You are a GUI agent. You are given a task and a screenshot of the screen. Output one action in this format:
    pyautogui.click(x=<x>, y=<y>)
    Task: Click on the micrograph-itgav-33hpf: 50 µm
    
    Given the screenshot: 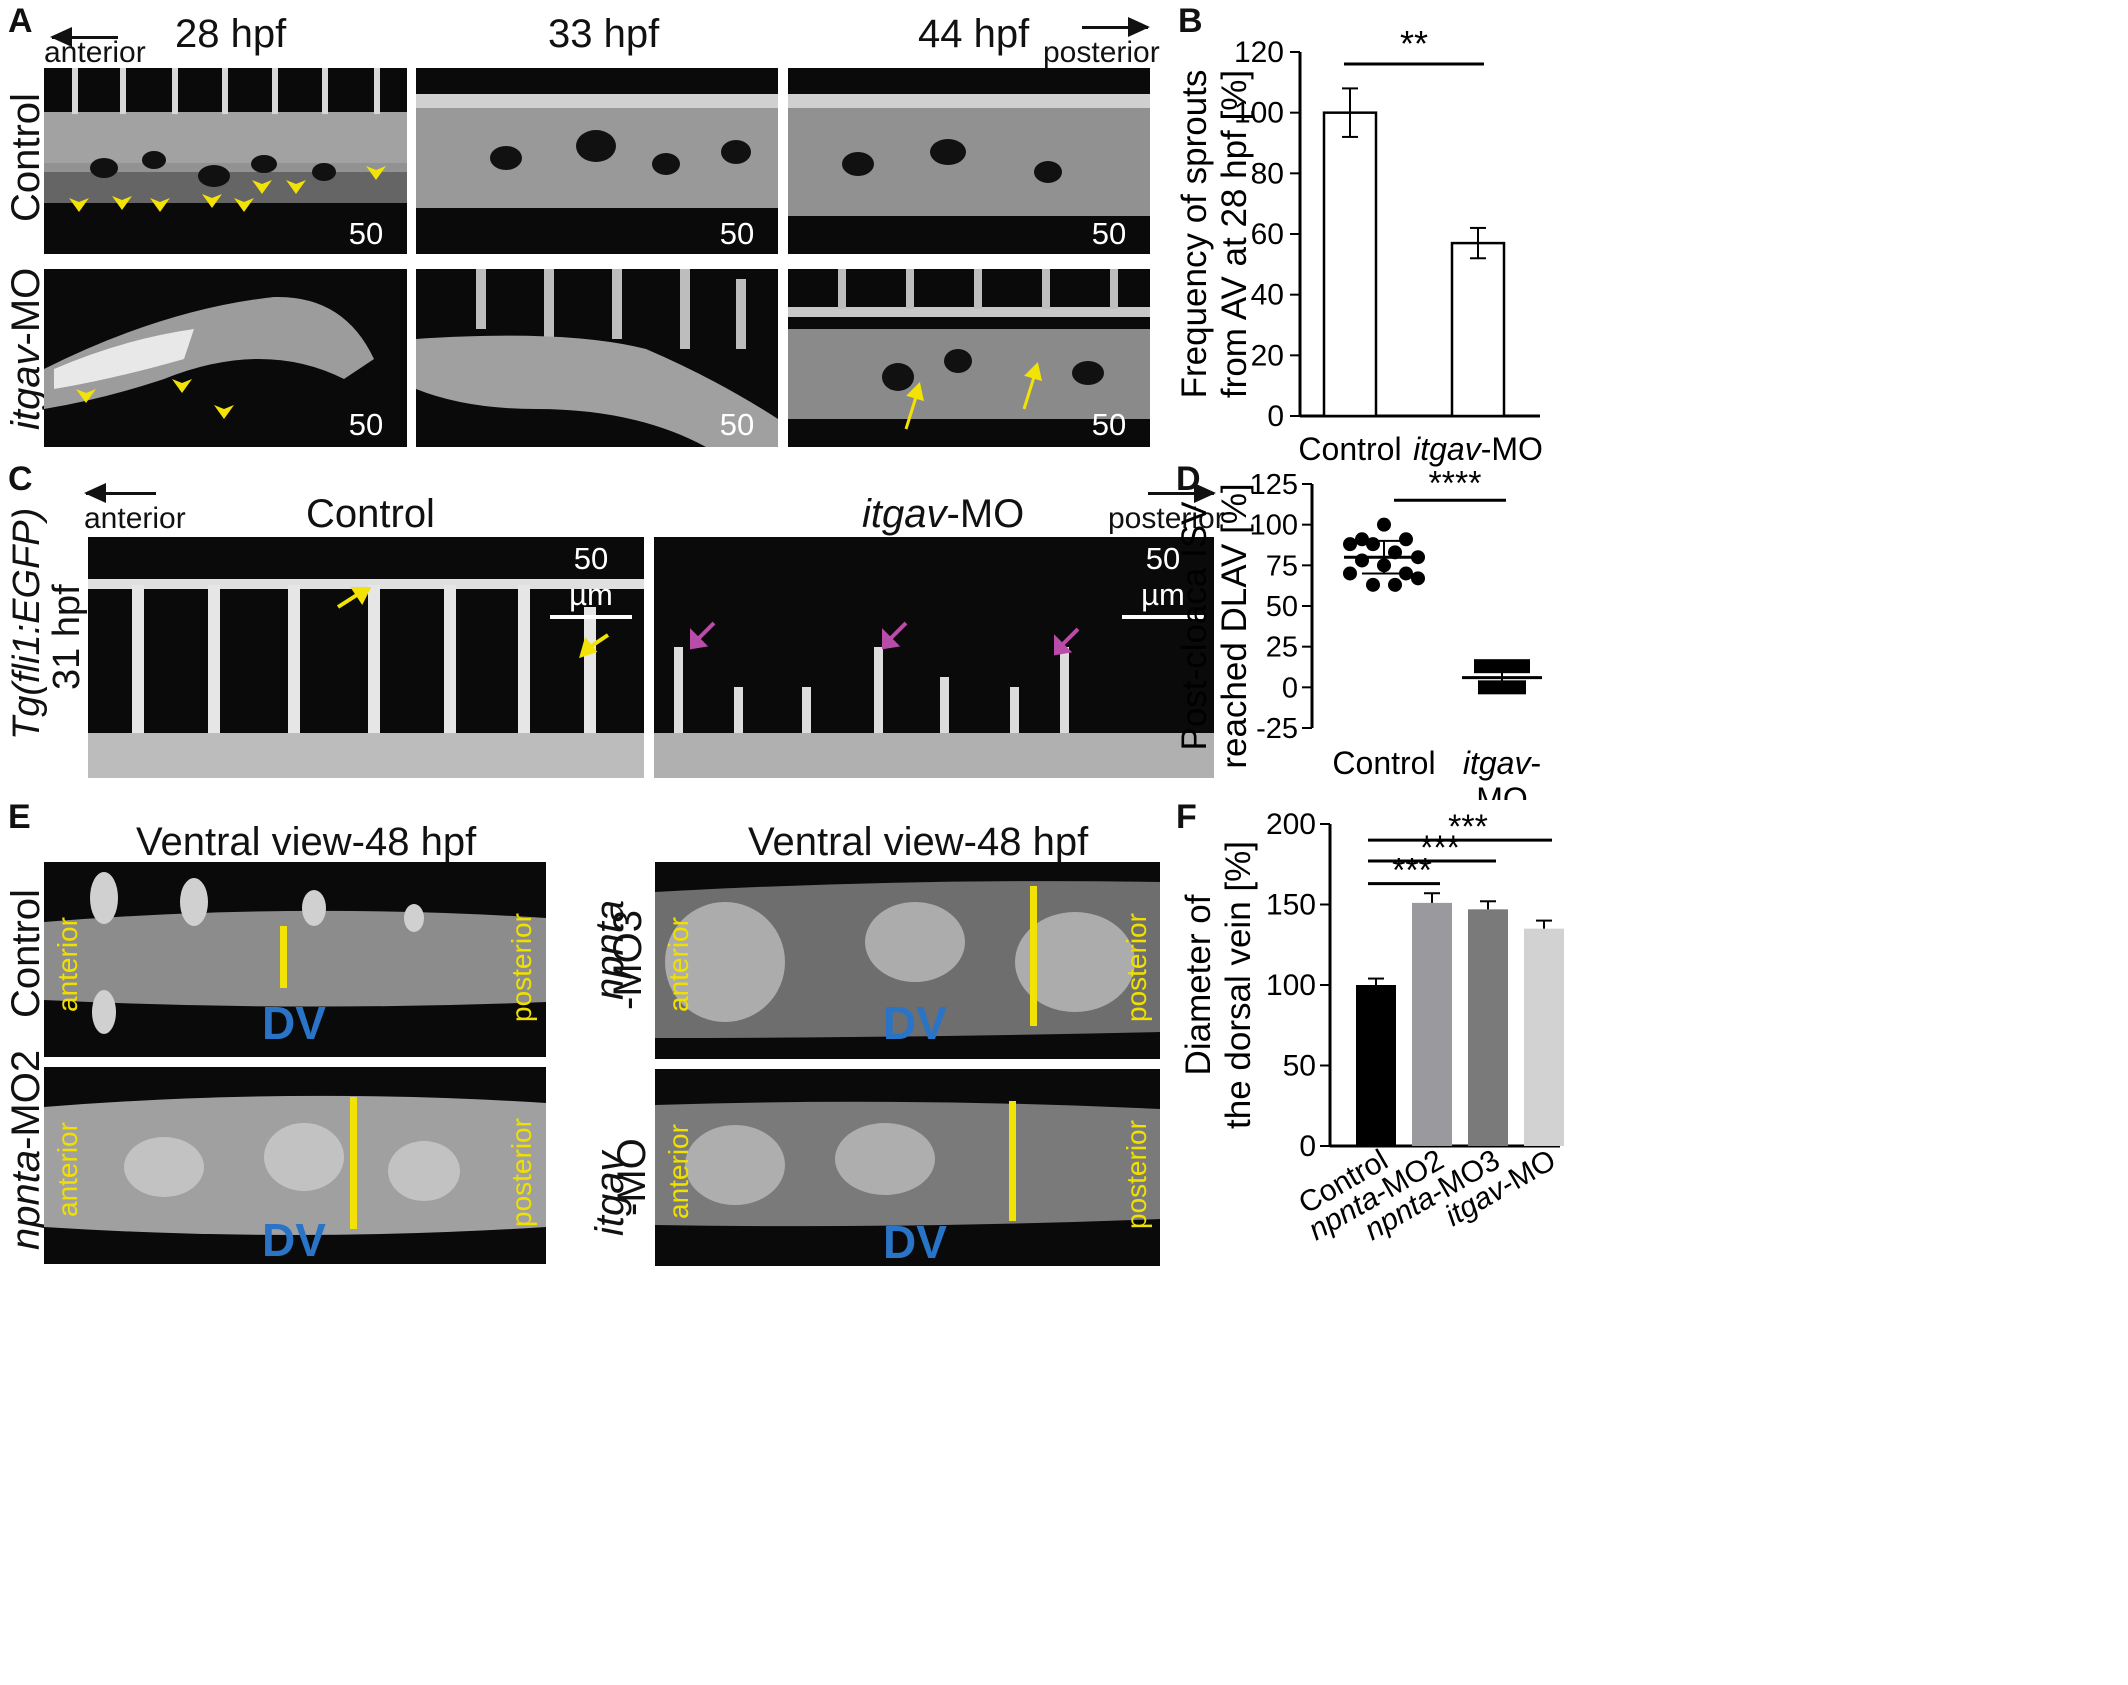 What is the action you would take?
    pyautogui.click(x=597, y=358)
    